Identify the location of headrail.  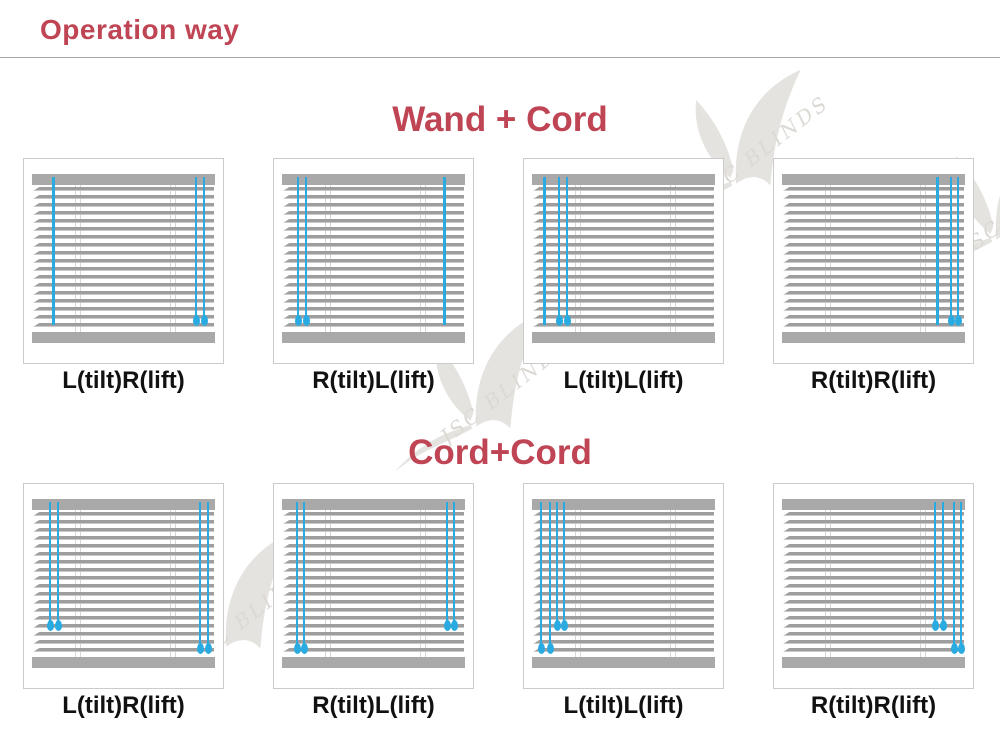
(123, 179).